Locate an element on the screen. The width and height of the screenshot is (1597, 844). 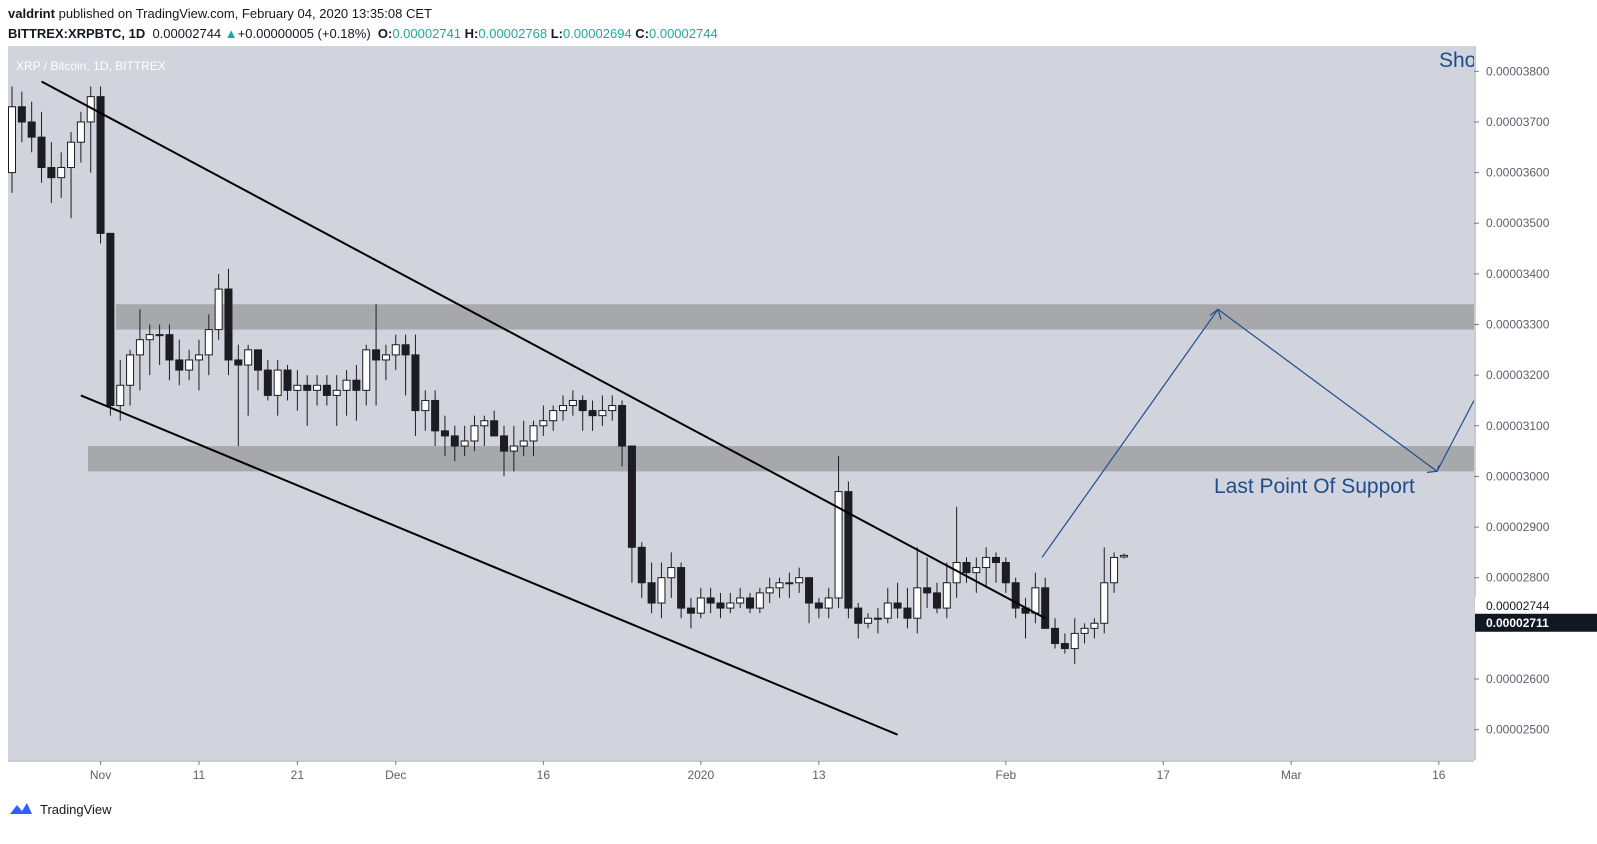
projection-path is located at coordinates (1258, 433).